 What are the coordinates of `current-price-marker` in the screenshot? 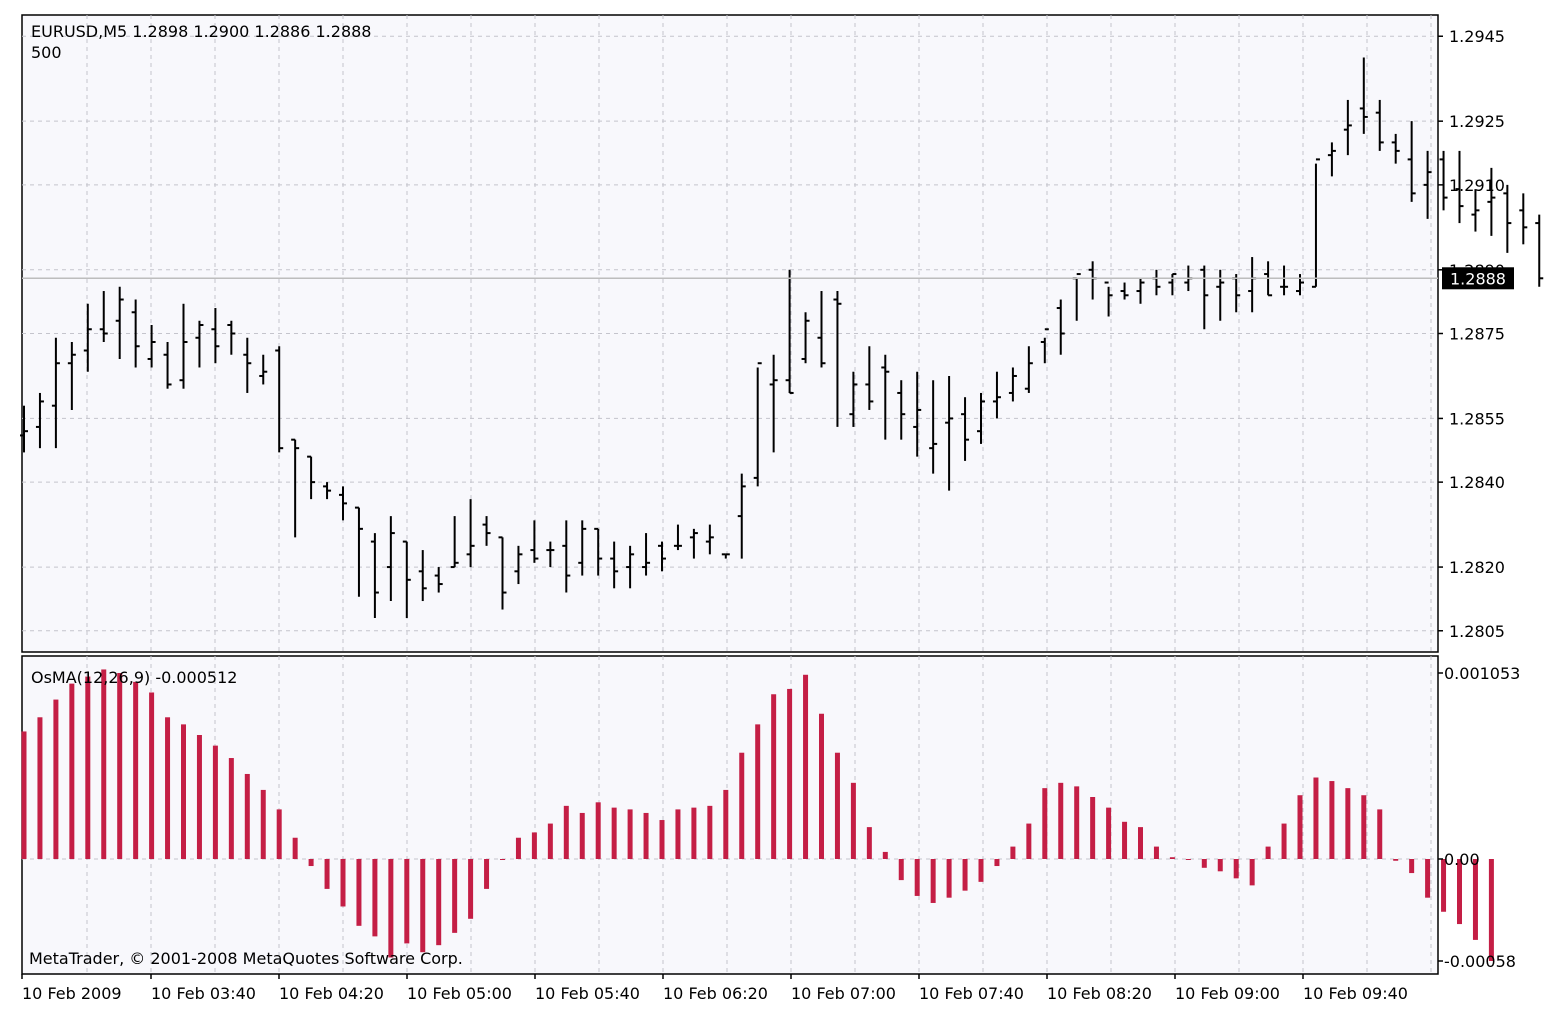 It's located at (1478, 278).